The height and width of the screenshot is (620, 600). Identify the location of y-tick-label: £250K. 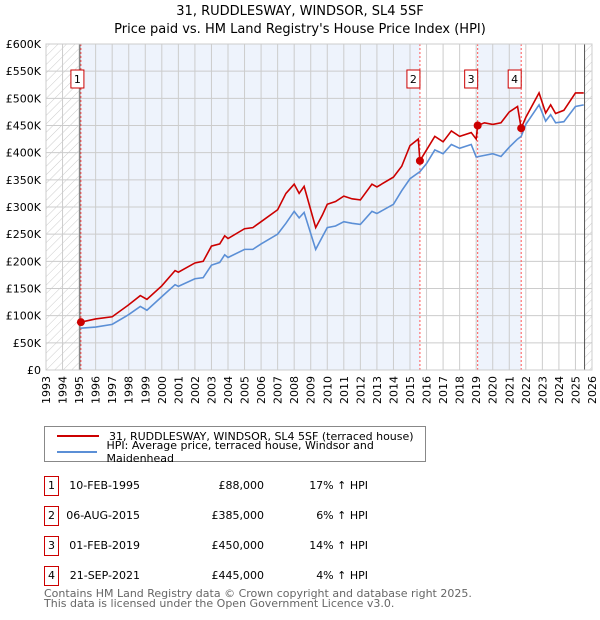
(24, 234).